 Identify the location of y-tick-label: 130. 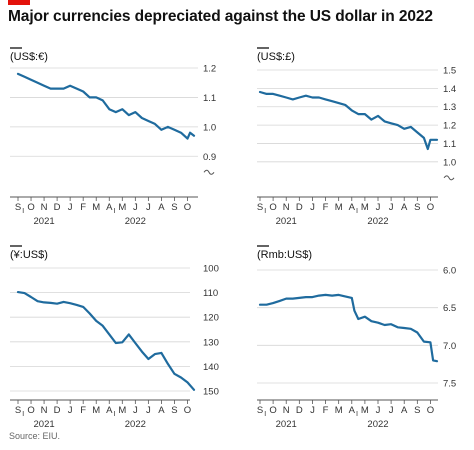
(211, 342).